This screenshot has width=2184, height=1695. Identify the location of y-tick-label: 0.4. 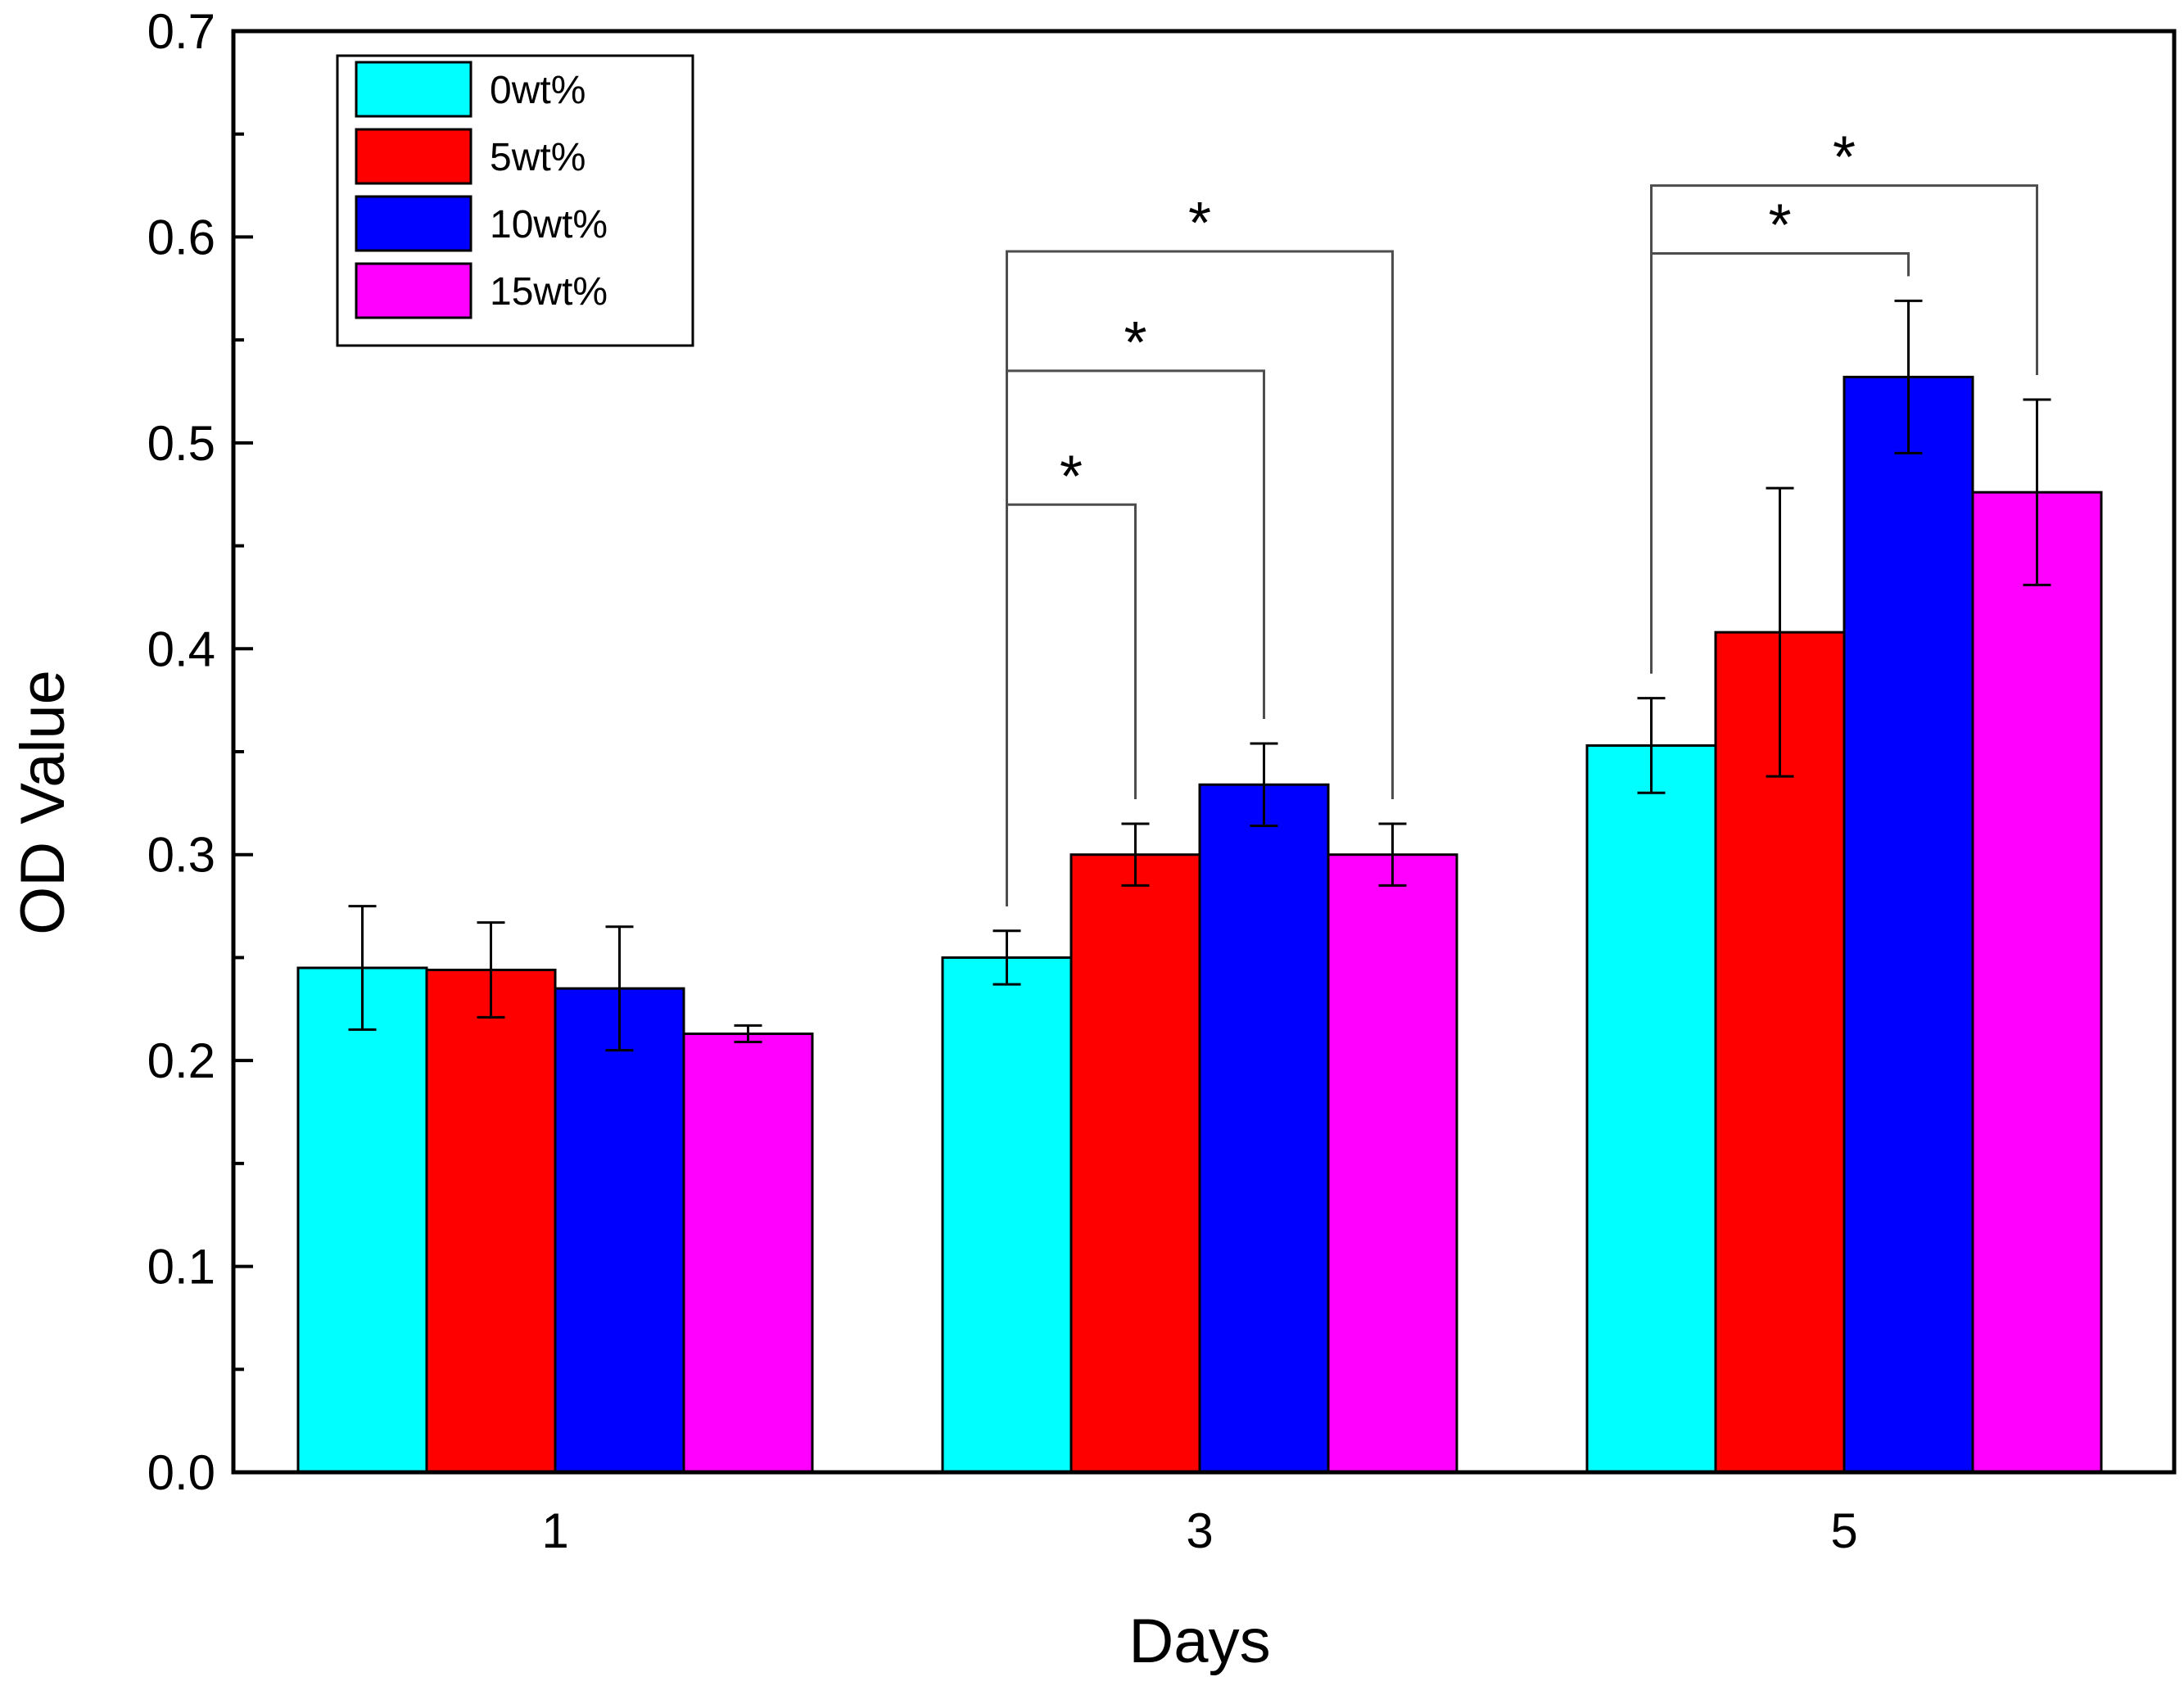
(181, 649).